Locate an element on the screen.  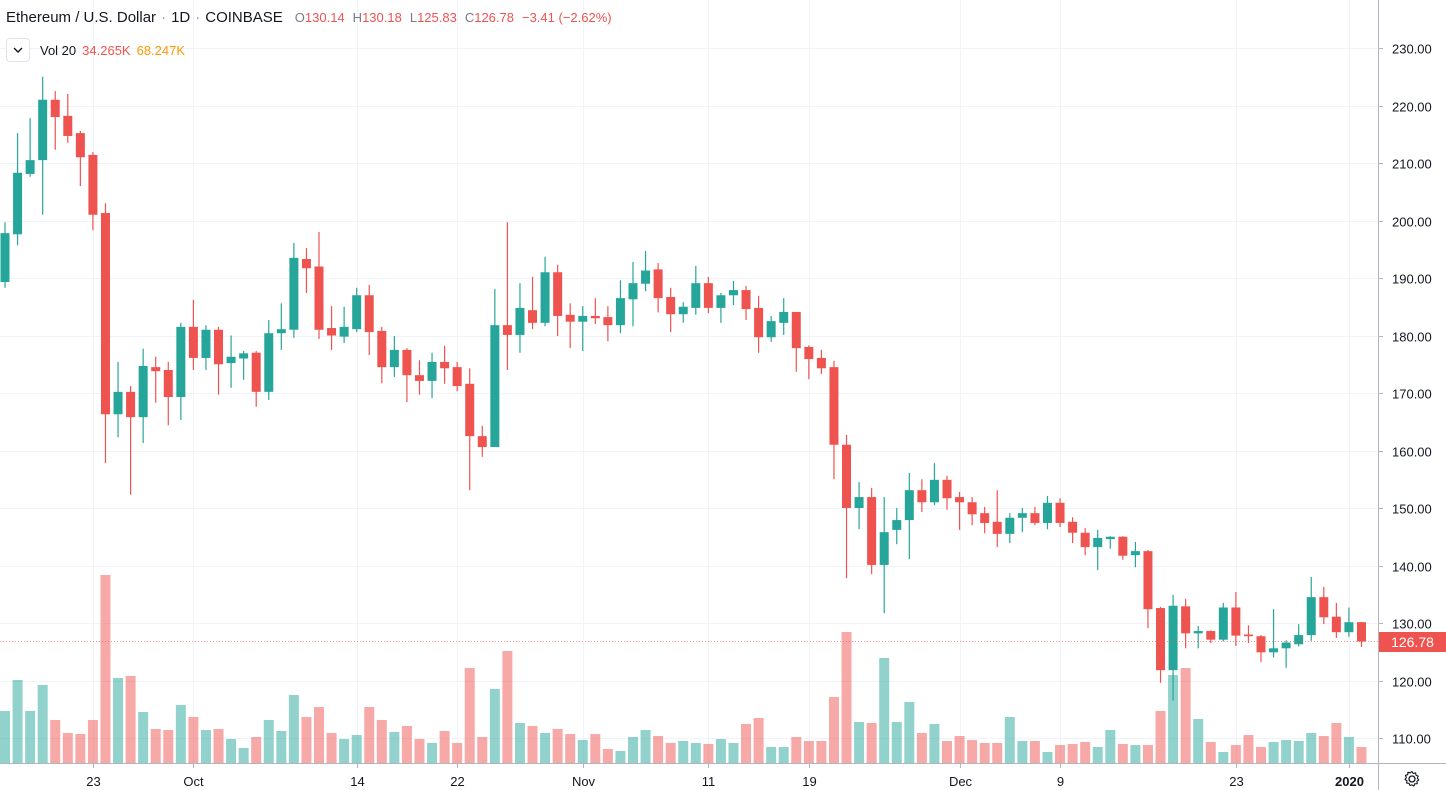
symbol-title: Ethereum / U.S. Dollar is located at coordinates (81, 17).